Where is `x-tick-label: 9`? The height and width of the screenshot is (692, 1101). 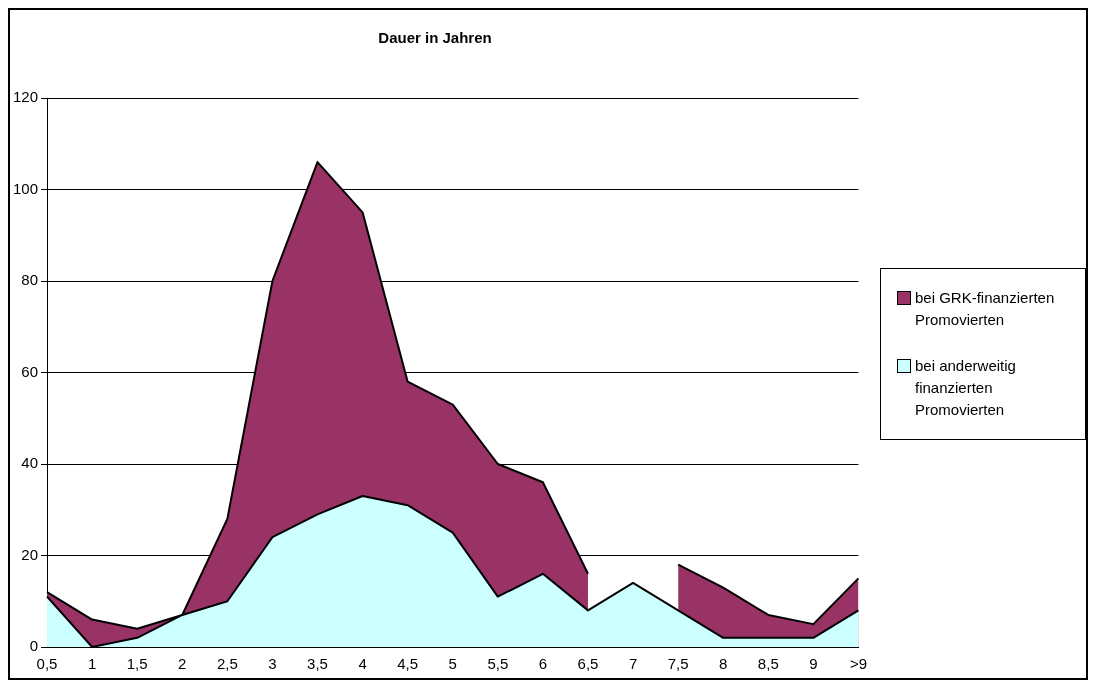
x-tick-label: 9 is located at coordinates (813, 663).